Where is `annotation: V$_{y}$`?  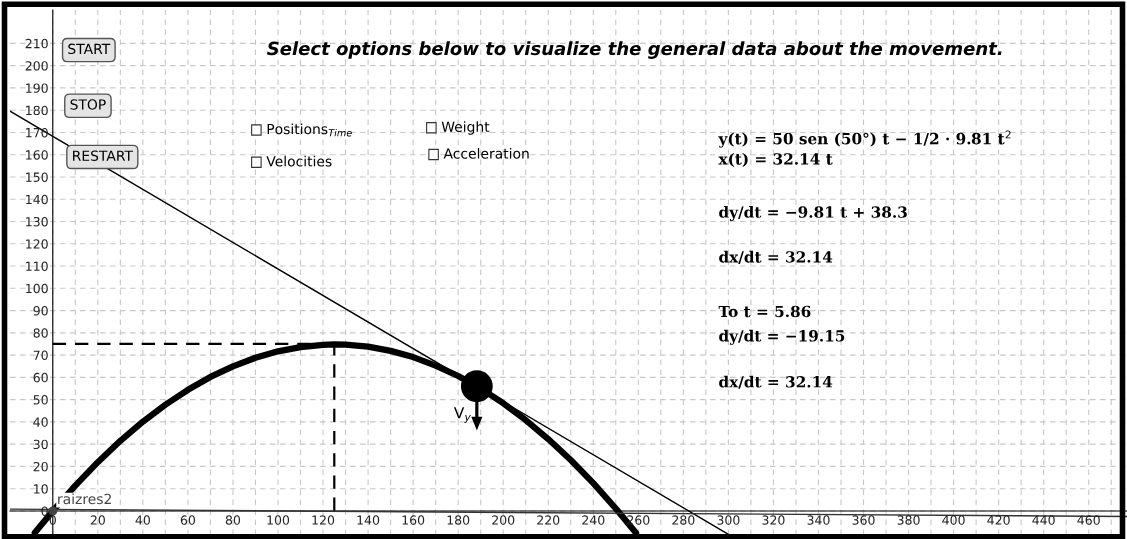
annotation: V$_{y}$ is located at coordinates (462, 415).